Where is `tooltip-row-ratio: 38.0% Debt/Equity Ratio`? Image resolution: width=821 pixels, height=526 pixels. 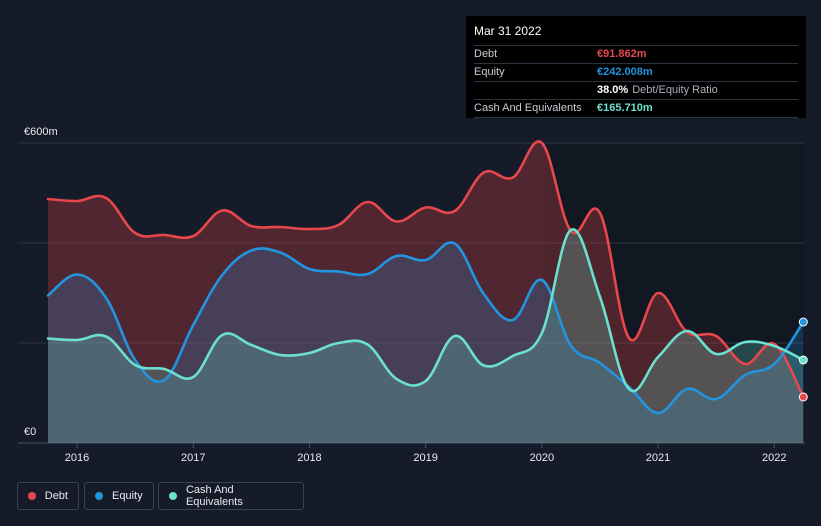
tooltip-row-ratio: 38.0% Debt/Equity Ratio is located at coordinates (636, 90).